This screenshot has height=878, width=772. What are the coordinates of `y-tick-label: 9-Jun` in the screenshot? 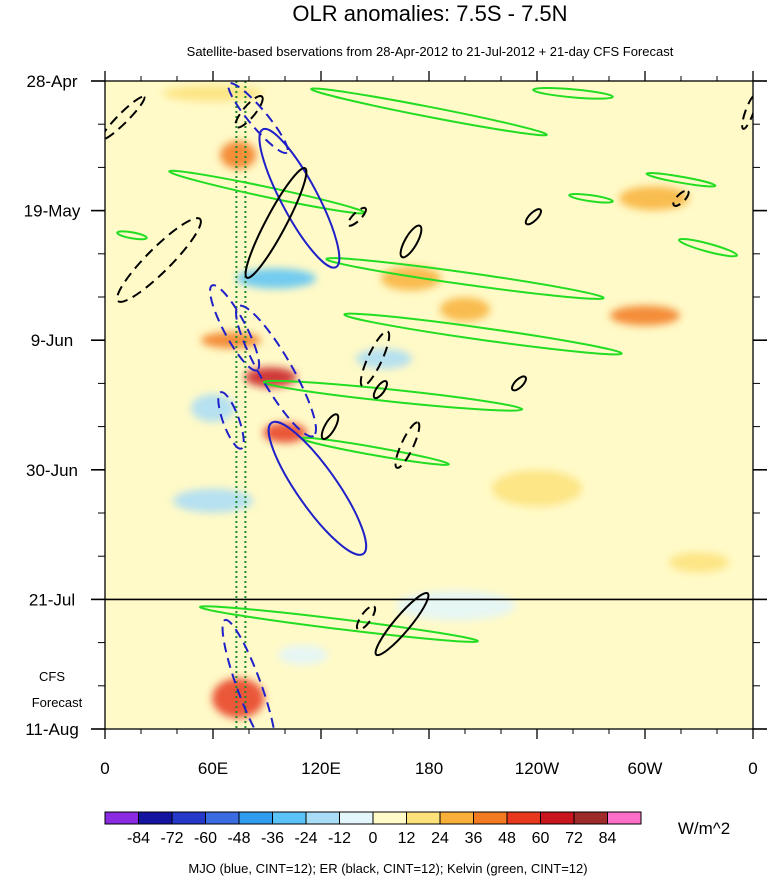 It's located at (52, 340).